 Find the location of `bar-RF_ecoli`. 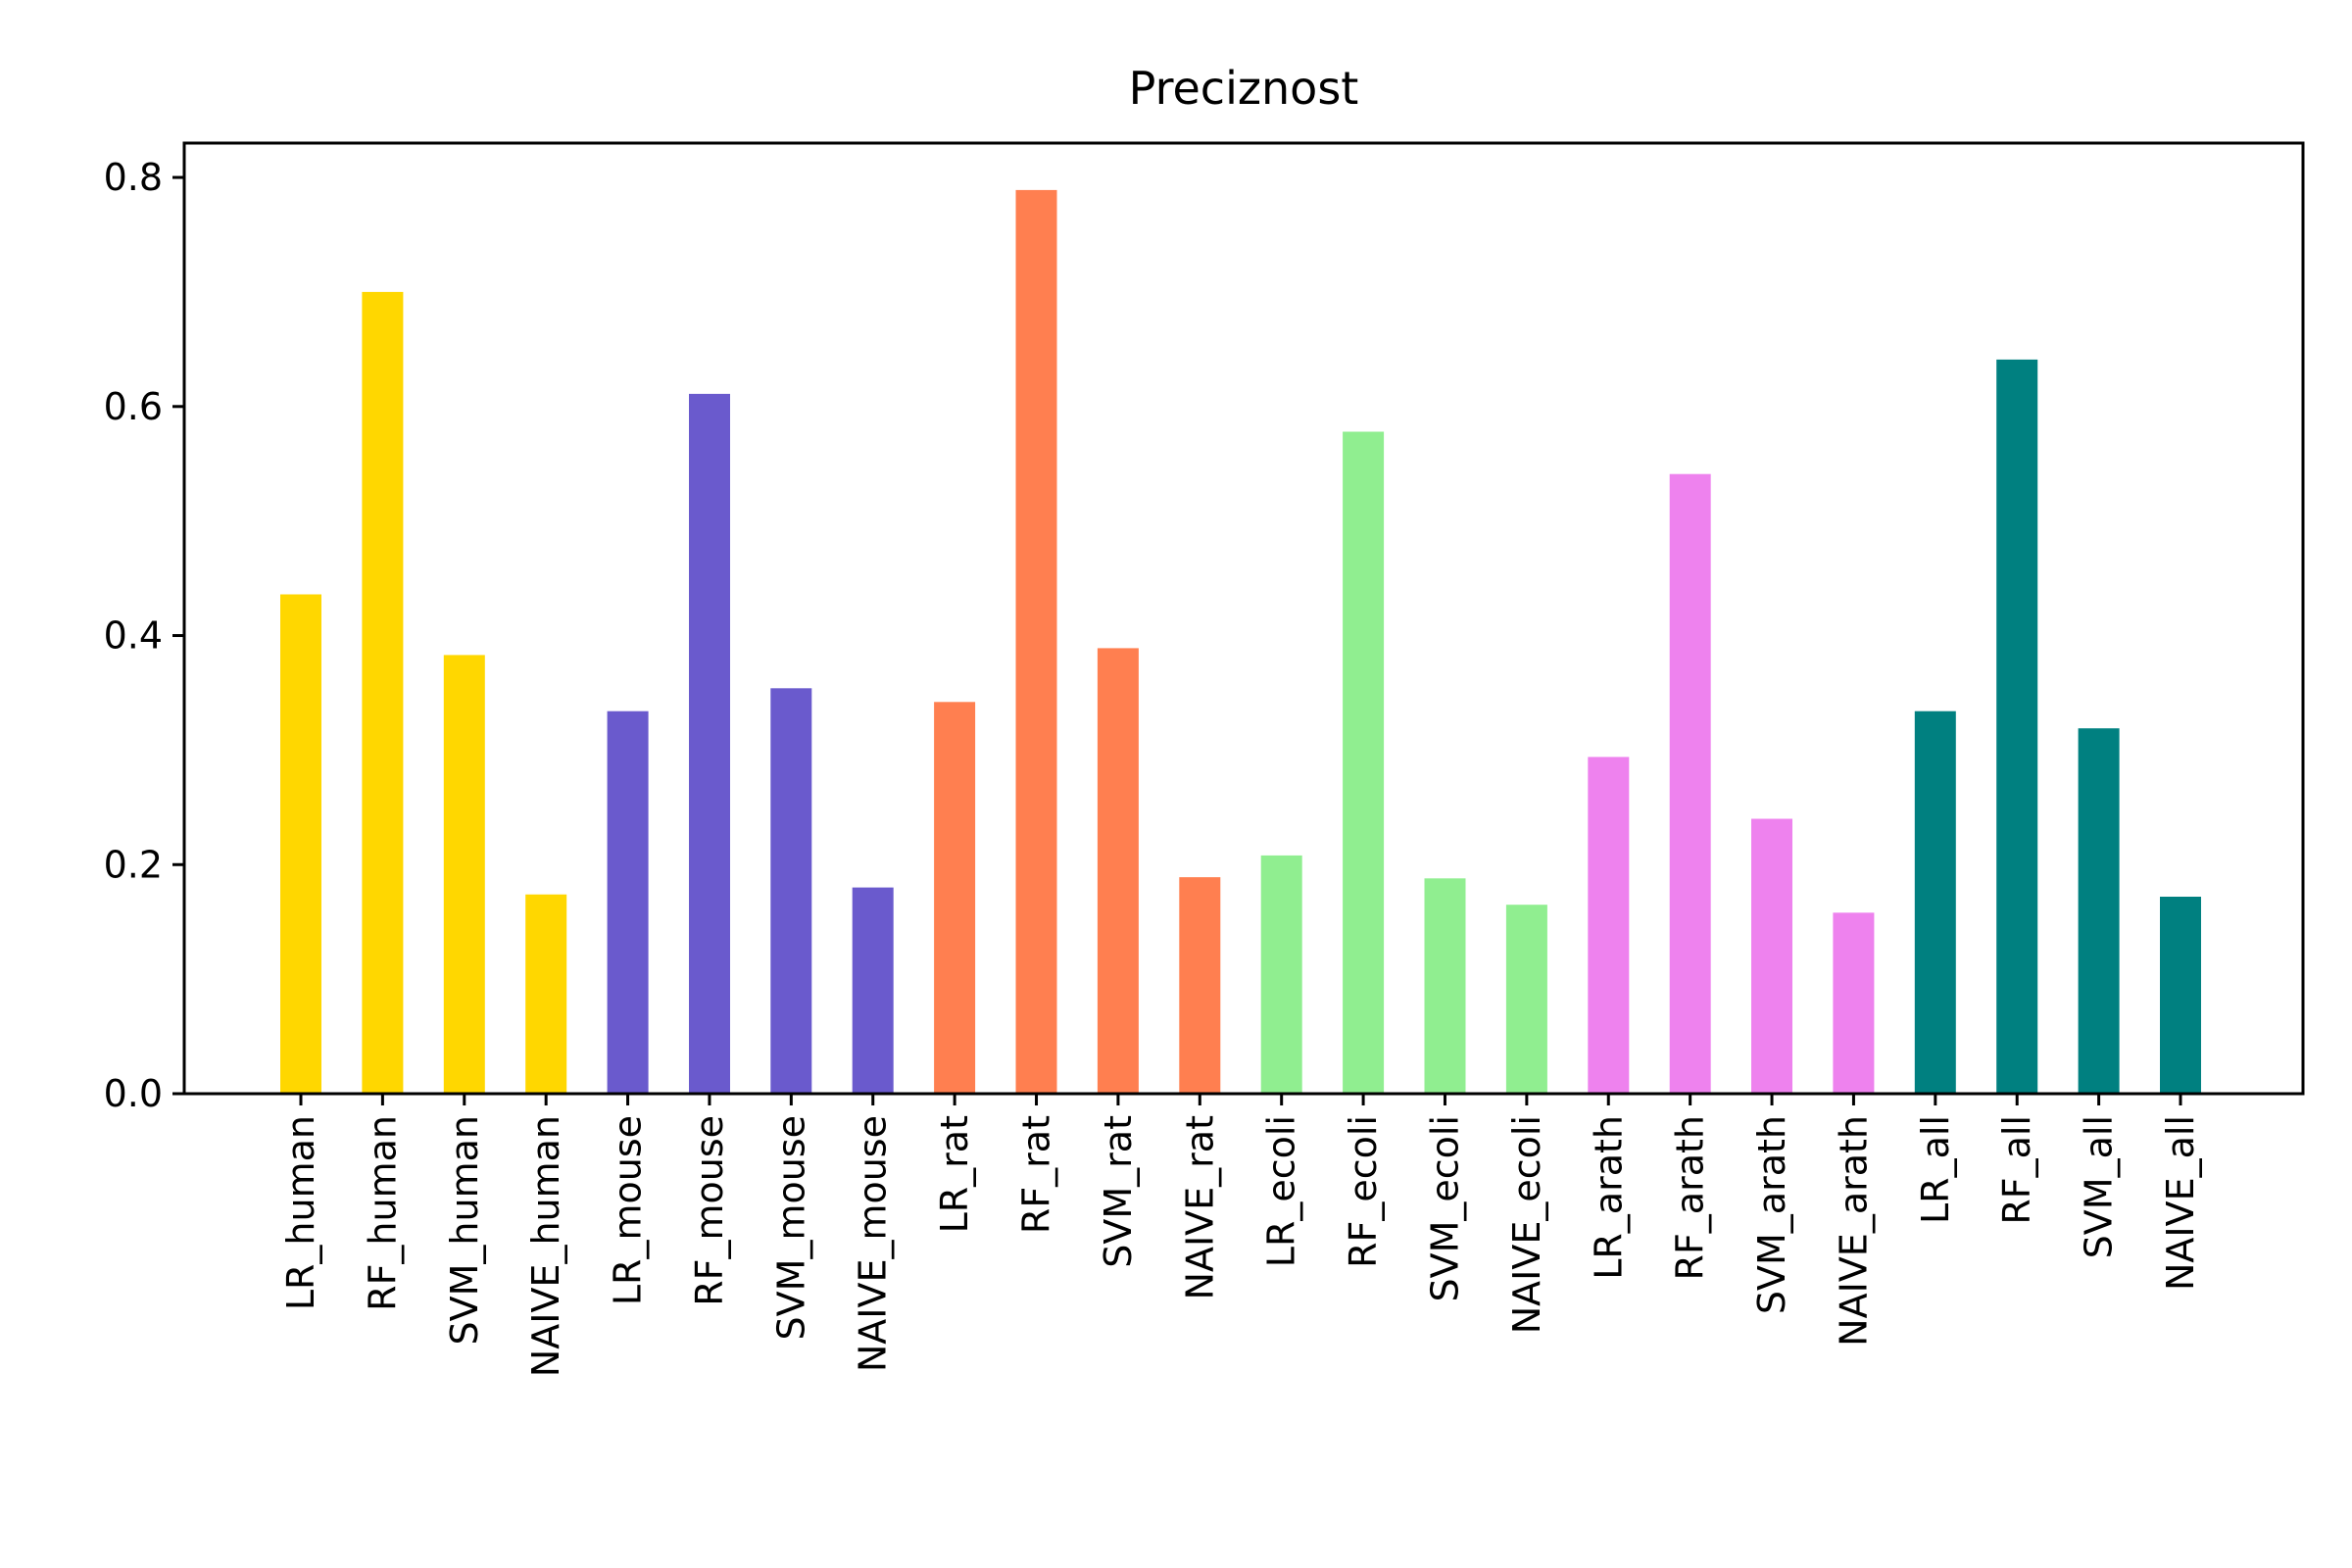

bar-RF_ecoli is located at coordinates (1364, 762).